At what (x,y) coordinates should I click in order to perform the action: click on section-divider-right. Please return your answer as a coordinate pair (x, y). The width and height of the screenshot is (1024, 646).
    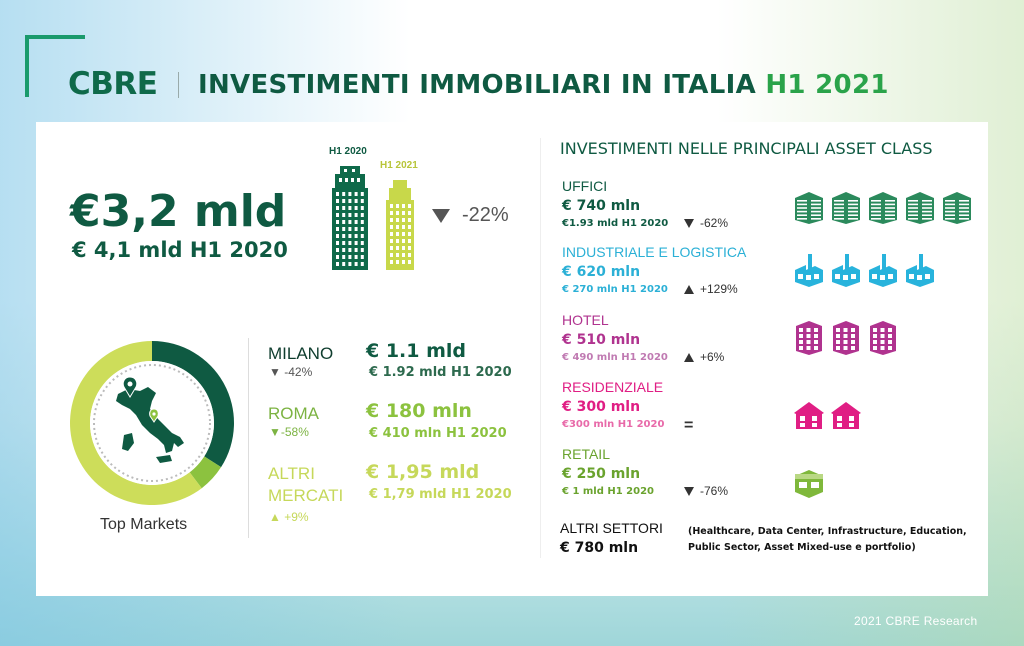
    Looking at the image, I should click on (540, 348).